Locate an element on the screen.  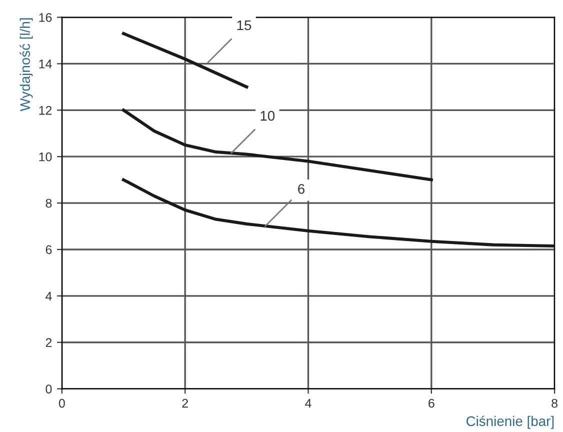
x-tick-label: 2 is located at coordinates (185, 403).